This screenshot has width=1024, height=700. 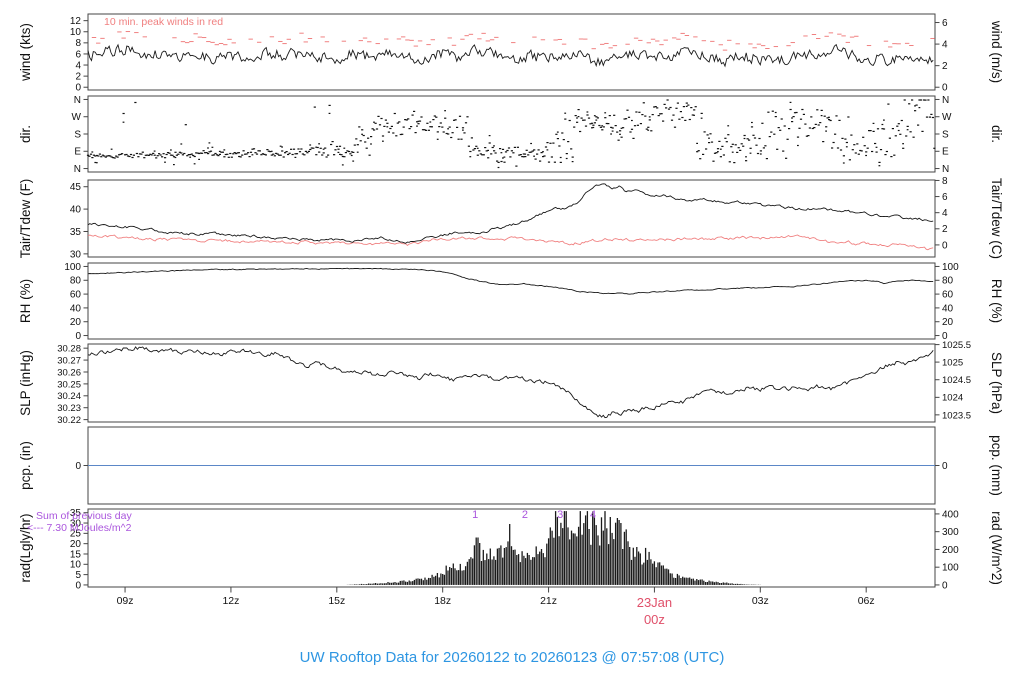 What do you see at coordinates (950, 267) in the screenshot?
I see `rh-ytick-right: 100` at bounding box center [950, 267].